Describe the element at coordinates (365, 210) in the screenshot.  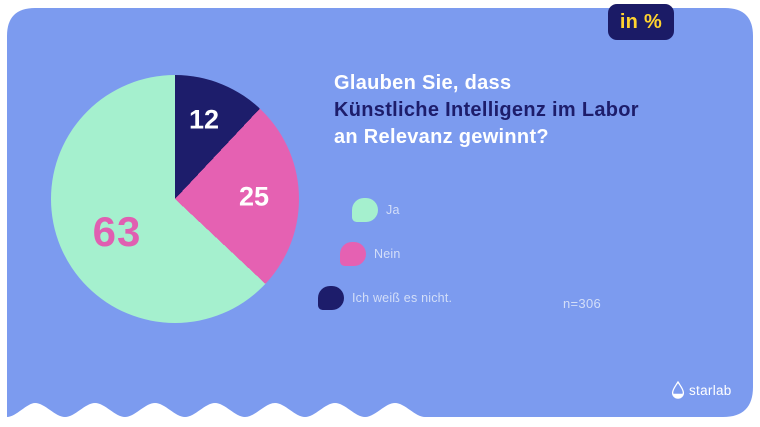
I see `legend-swatch-yes-icon` at that location.